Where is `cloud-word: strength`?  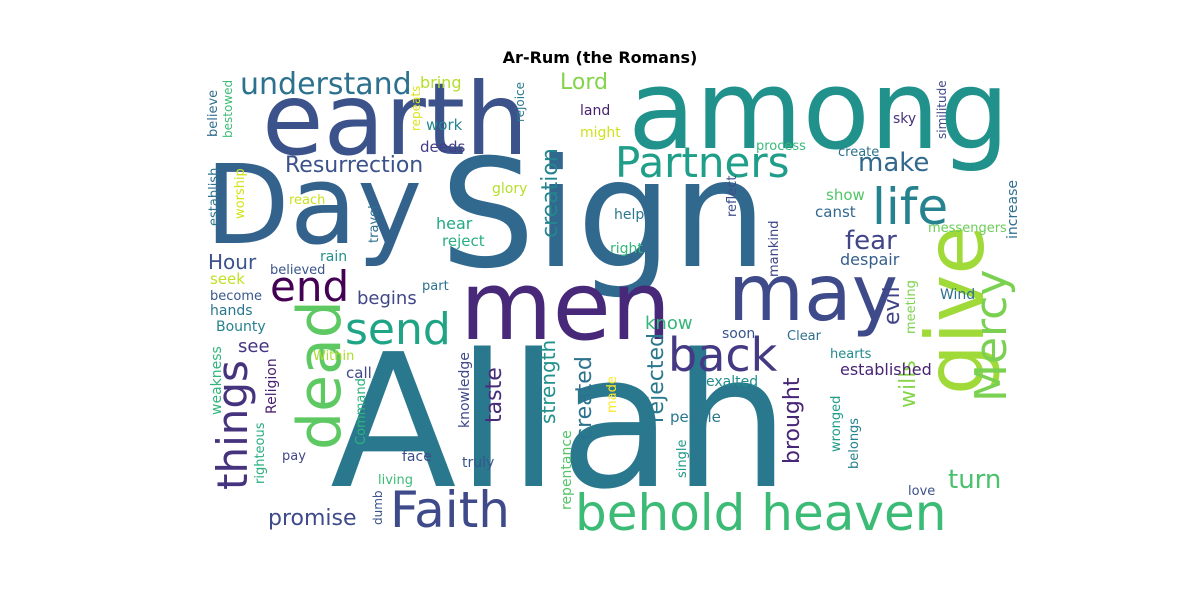 cloud-word: strength is located at coordinates (548, 382).